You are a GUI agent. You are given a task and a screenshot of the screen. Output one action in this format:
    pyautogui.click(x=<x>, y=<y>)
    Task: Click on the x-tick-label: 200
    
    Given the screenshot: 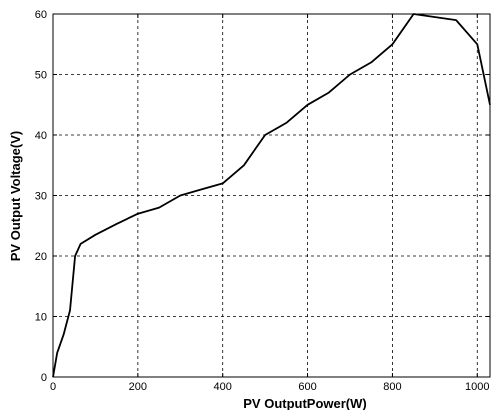 What is the action you would take?
    pyautogui.click(x=138, y=387)
    